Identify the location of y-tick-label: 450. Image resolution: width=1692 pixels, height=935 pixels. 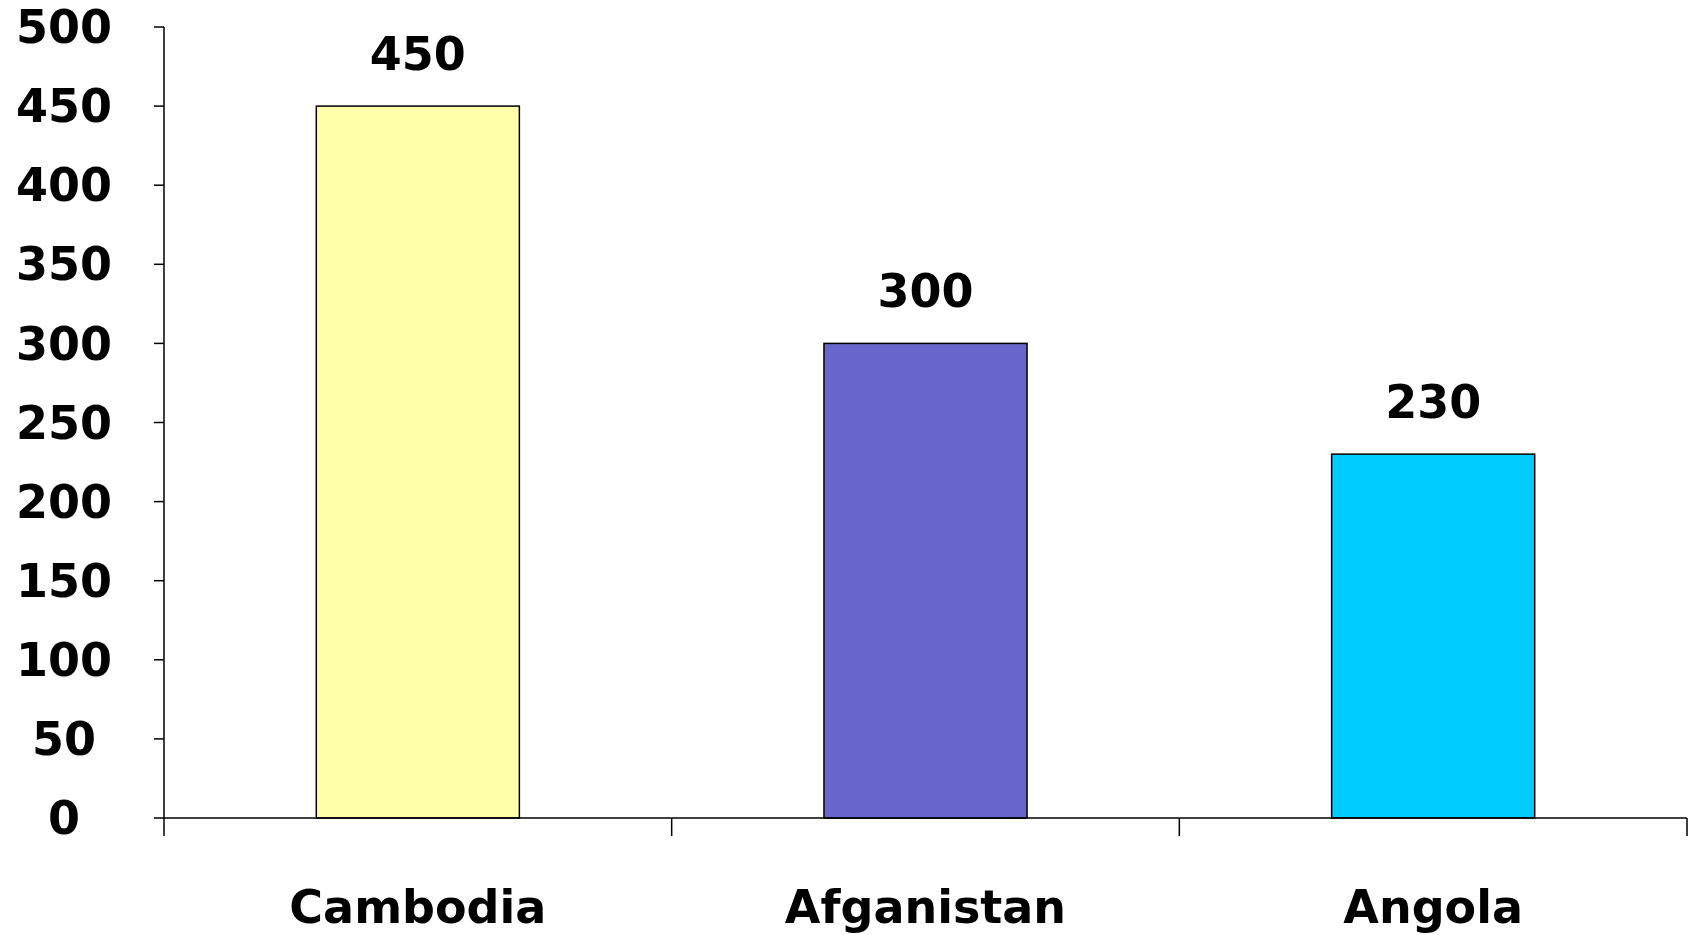
(64, 106).